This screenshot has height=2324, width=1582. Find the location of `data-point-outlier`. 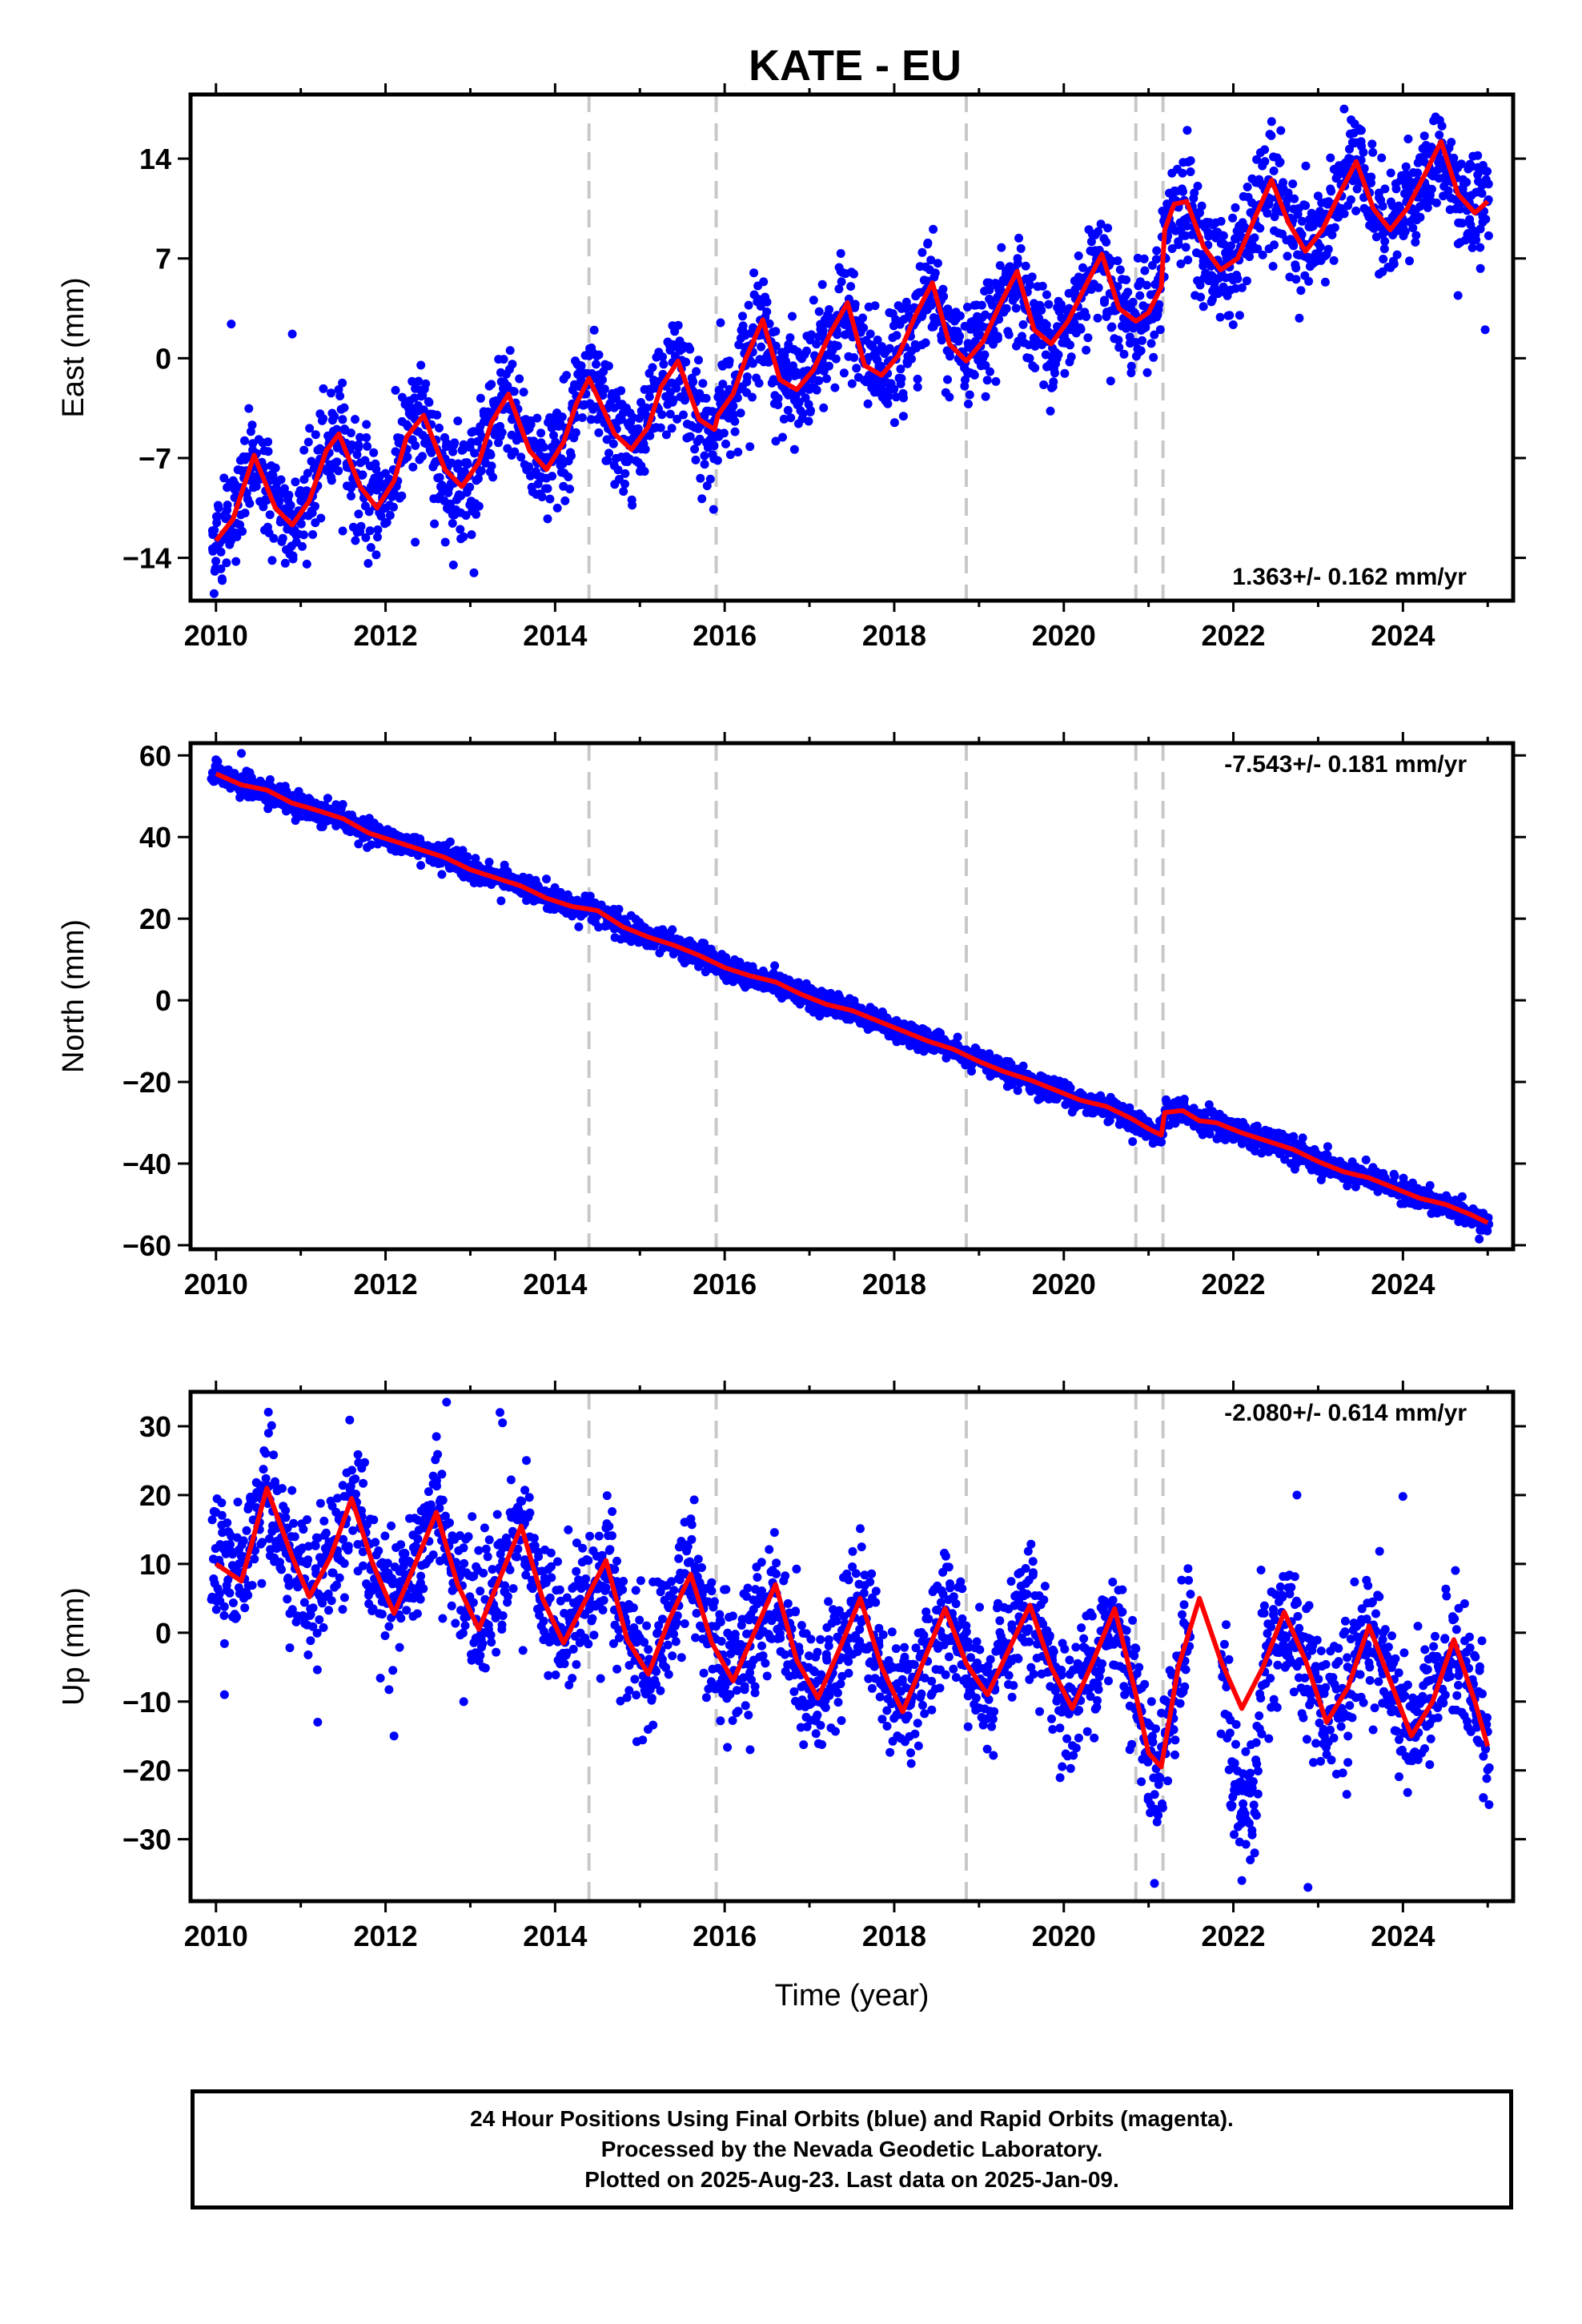

data-point-outlier is located at coordinates (453, 564).